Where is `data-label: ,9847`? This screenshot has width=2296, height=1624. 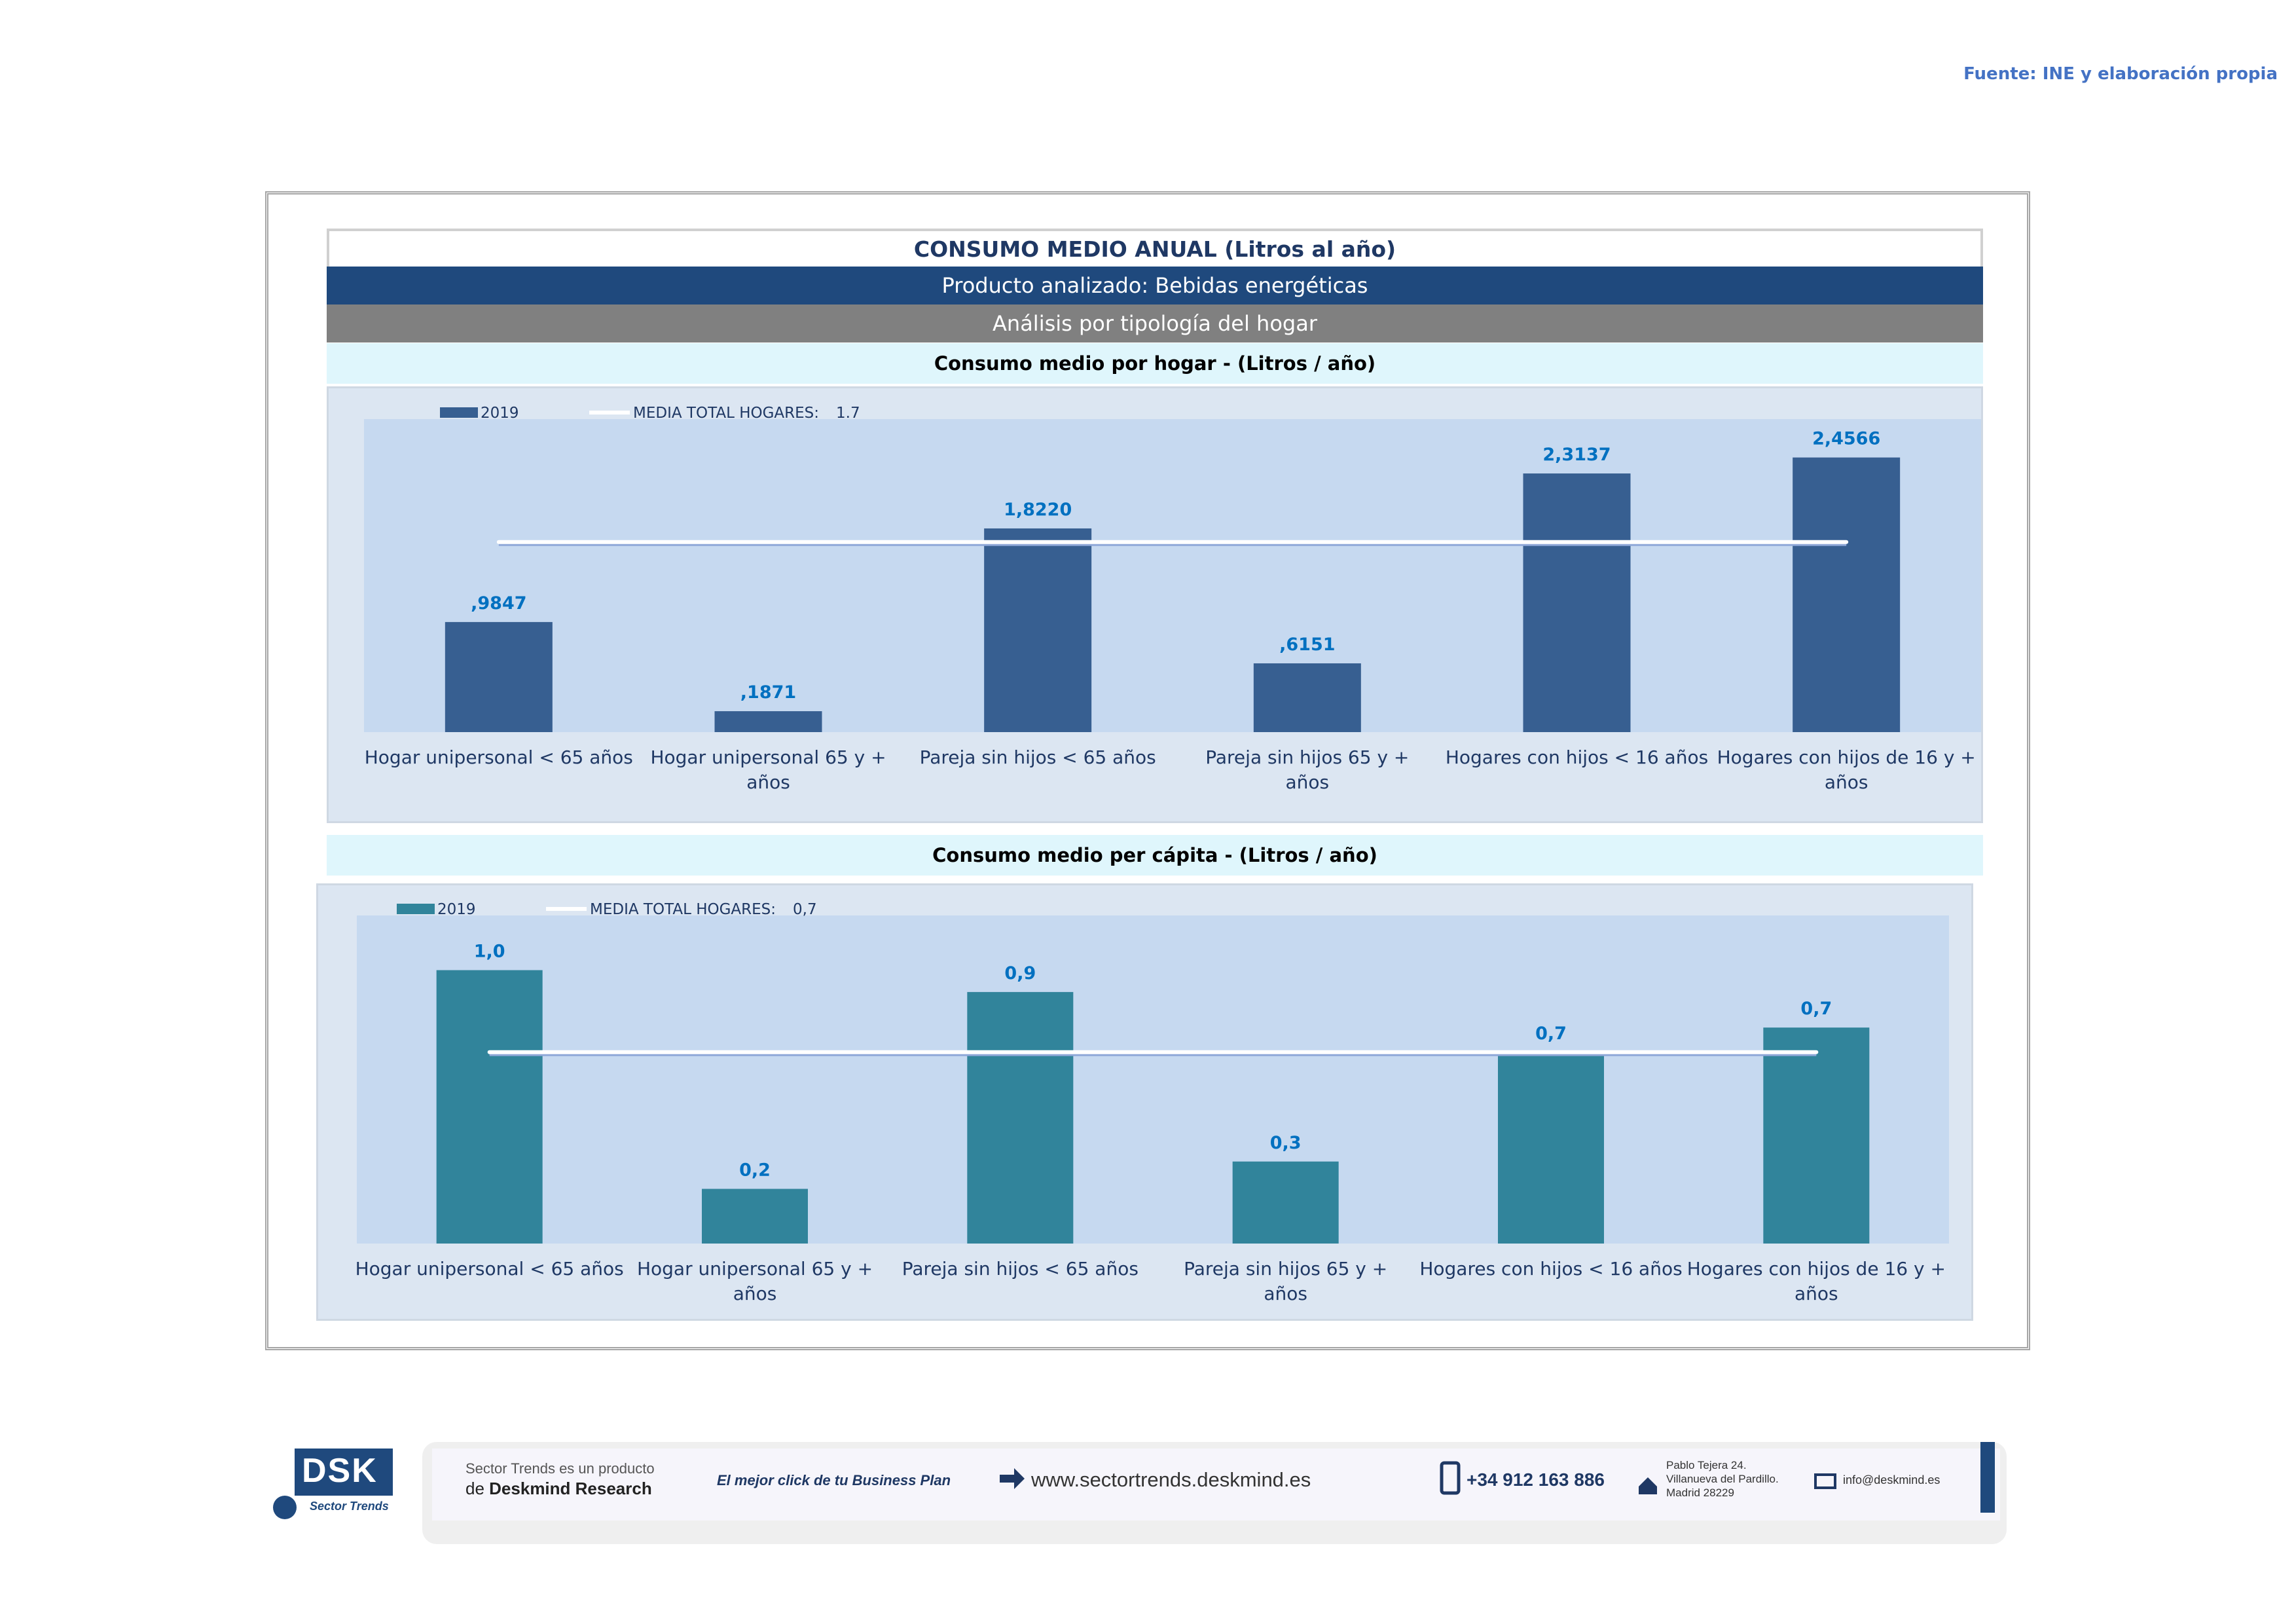
data-label: ,9847 is located at coordinates (498, 603).